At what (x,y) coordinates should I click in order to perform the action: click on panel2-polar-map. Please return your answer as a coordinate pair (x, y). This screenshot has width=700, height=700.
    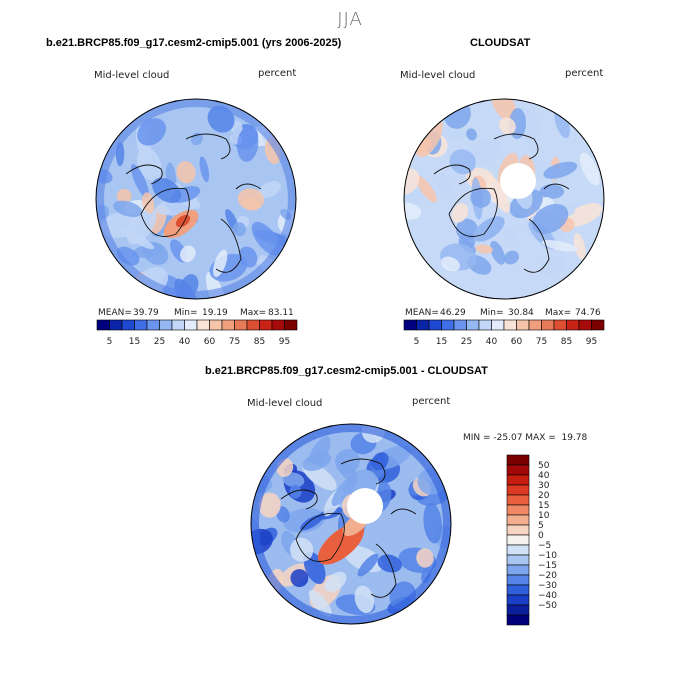
    Looking at the image, I should click on (504, 199).